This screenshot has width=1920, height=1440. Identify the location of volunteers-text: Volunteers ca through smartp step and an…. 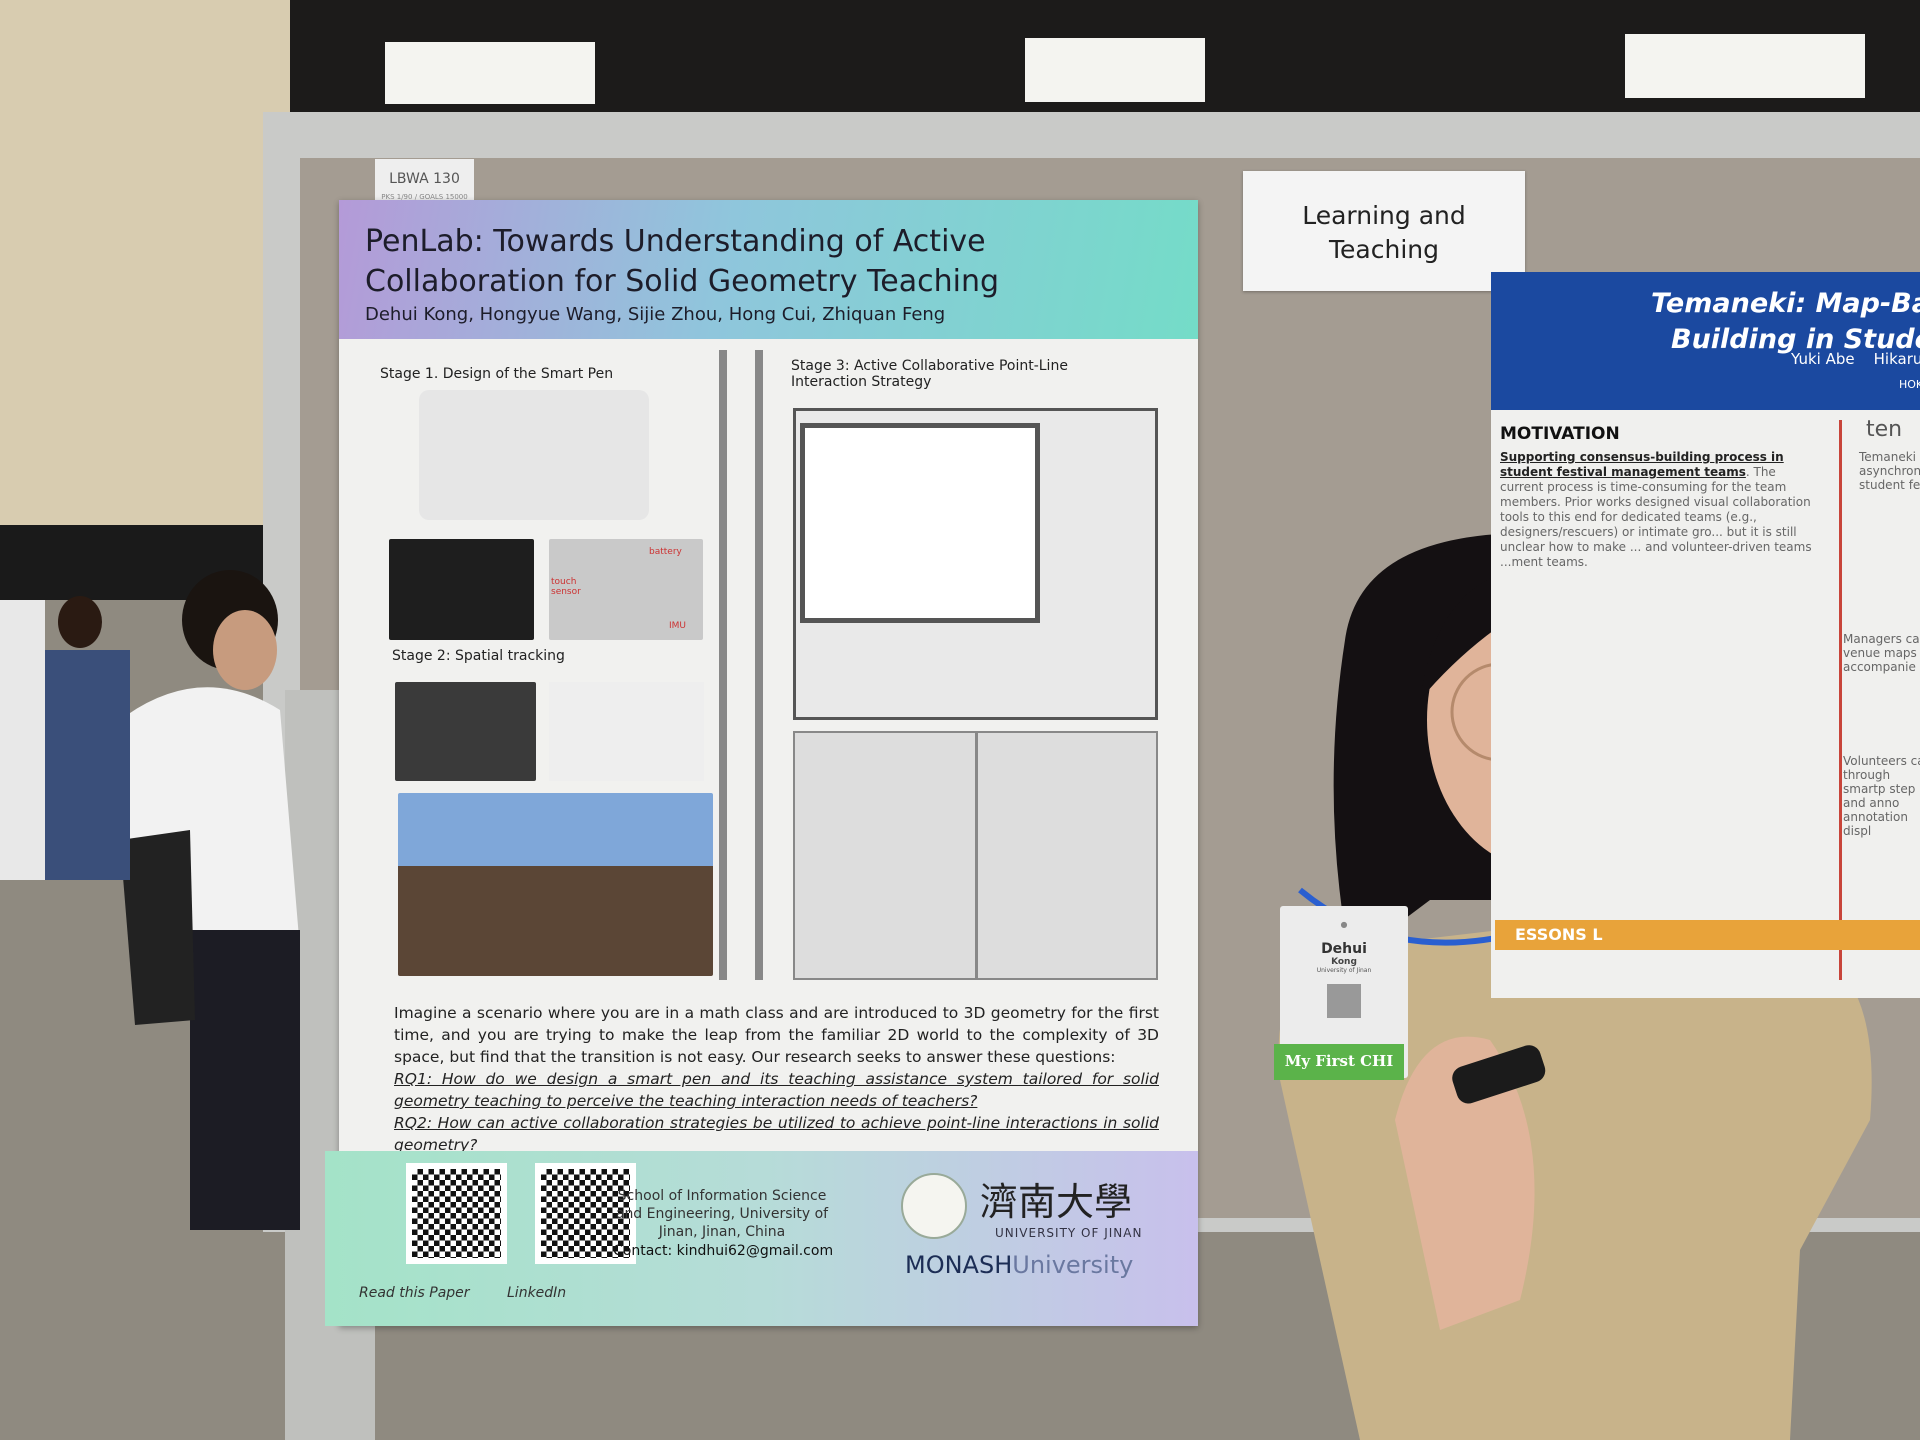
(1881, 796).